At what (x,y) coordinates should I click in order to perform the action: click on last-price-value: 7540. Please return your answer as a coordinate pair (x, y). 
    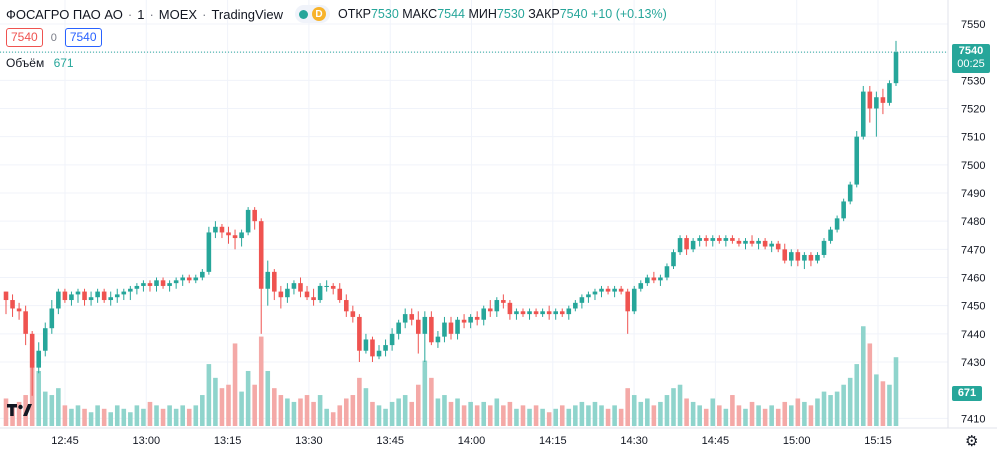
    Looking at the image, I should click on (971, 51).